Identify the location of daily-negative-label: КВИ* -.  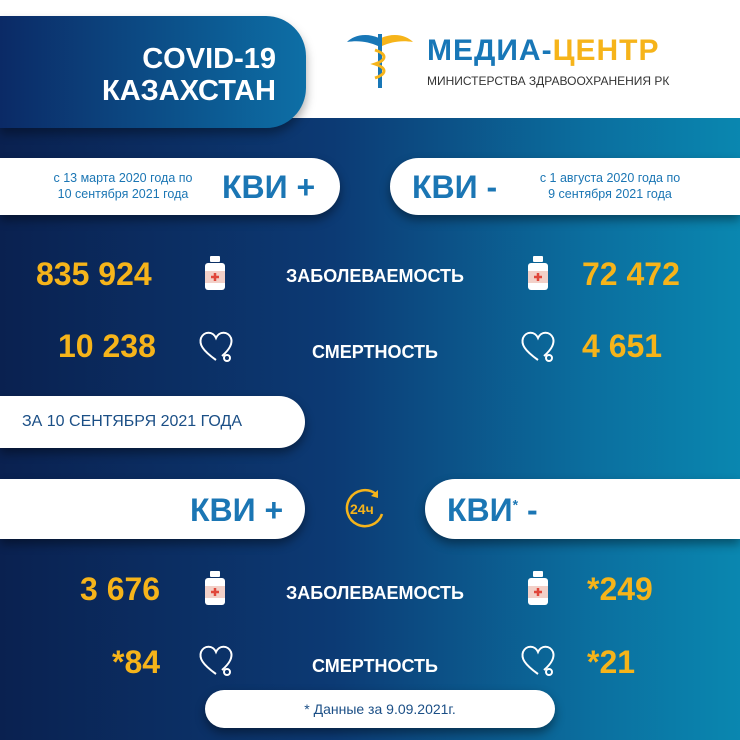
(492, 510).